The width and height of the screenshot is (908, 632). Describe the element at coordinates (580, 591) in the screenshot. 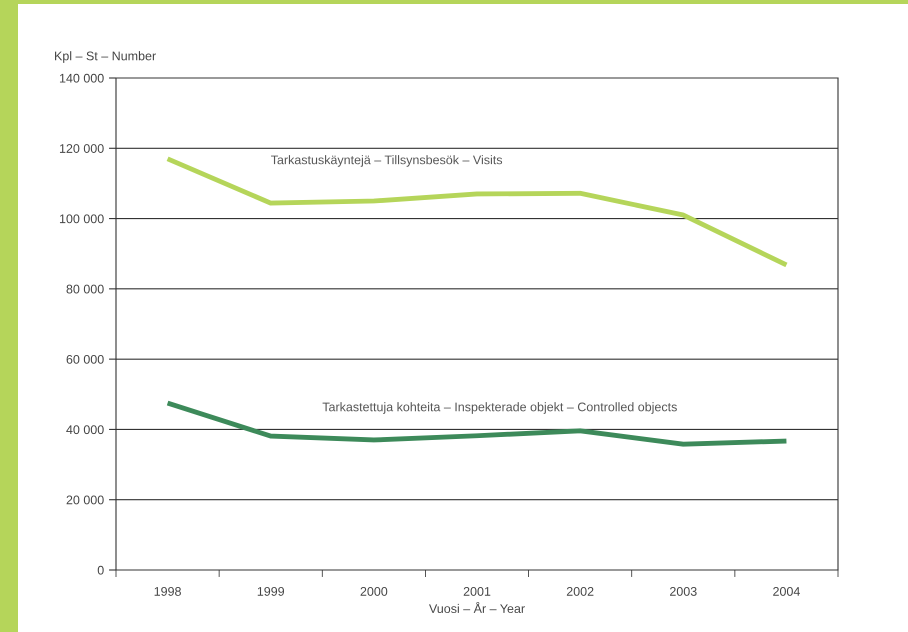

I see `x-tick-label: 2002` at that location.